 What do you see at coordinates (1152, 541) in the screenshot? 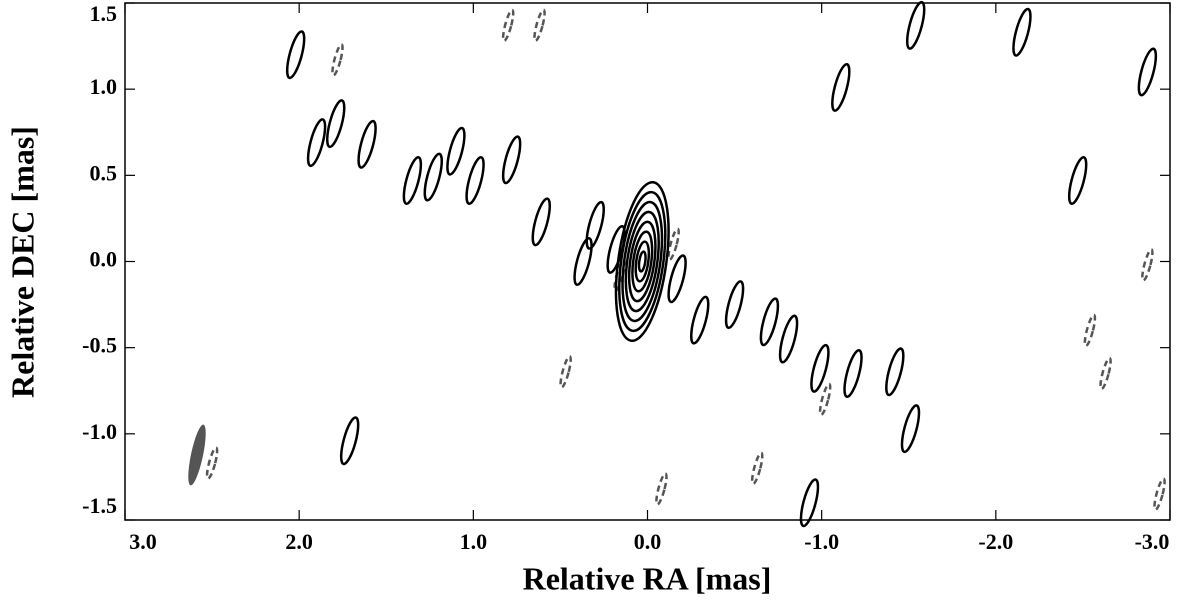
I see `x-tick-label: -3.0` at bounding box center [1152, 541].